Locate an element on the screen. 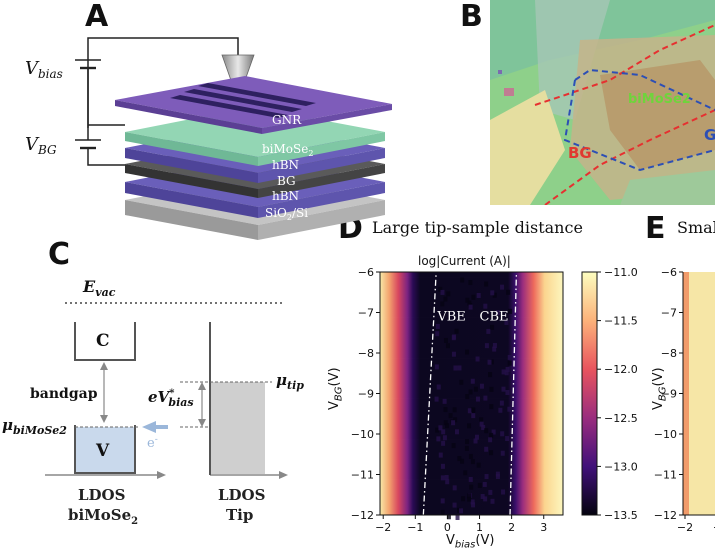 The height and width of the screenshot is (550, 715). x-tick-label: 1 is located at coordinates (479, 527).